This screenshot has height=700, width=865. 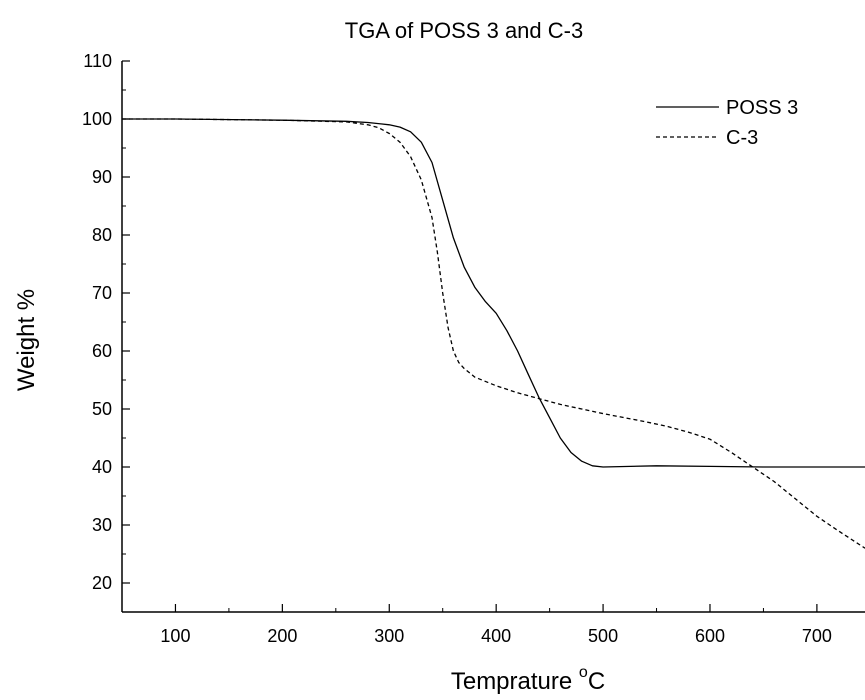 I want to click on x-tick-label: 300, so click(x=389, y=636).